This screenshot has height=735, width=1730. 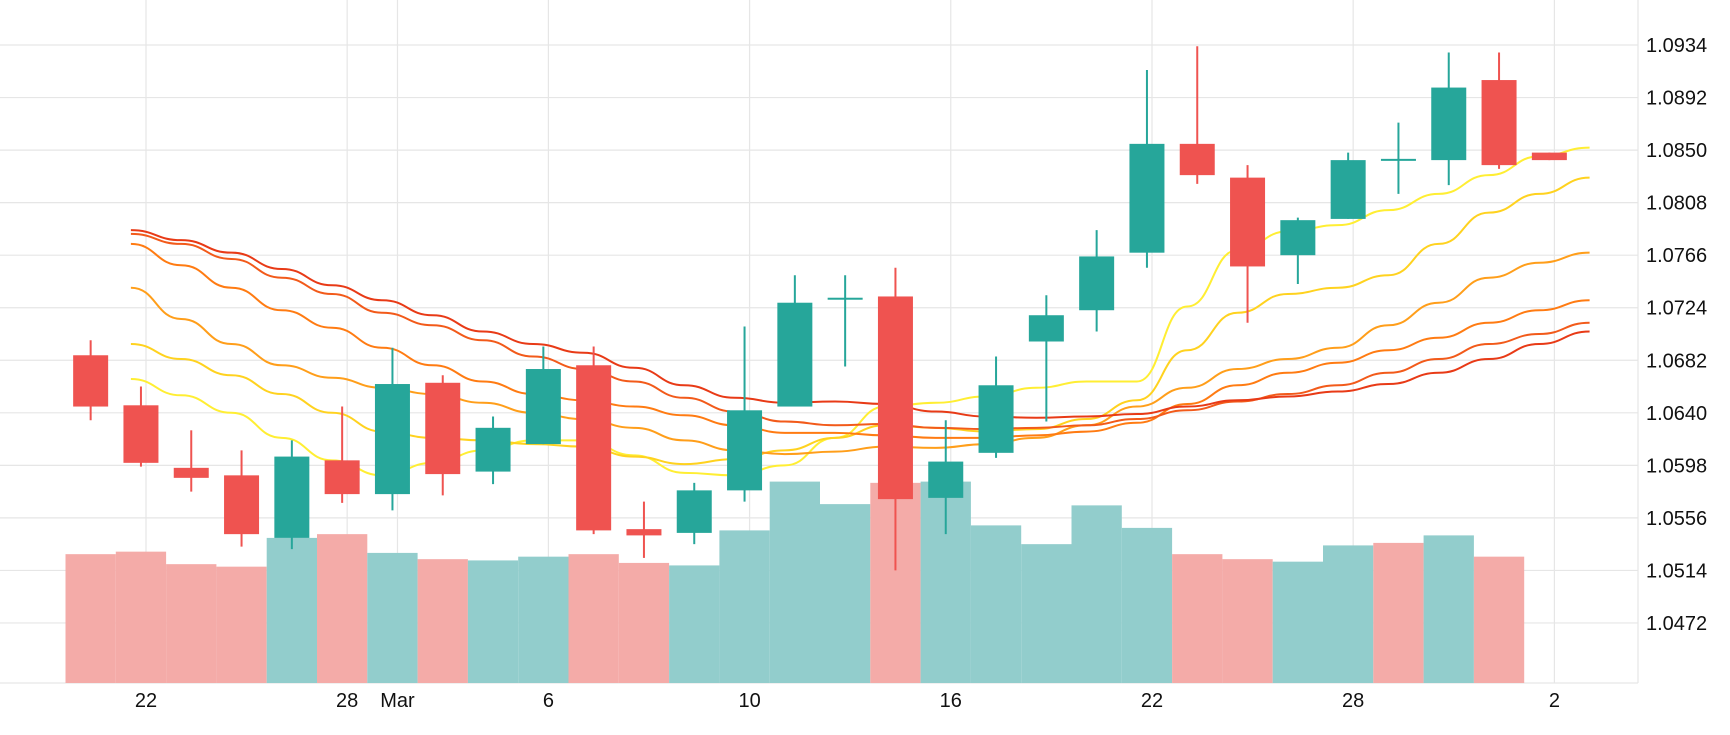 What do you see at coordinates (1676, 466) in the screenshot?
I see `y-tick-label: 1.0598` at bounding box center [1676, 466].